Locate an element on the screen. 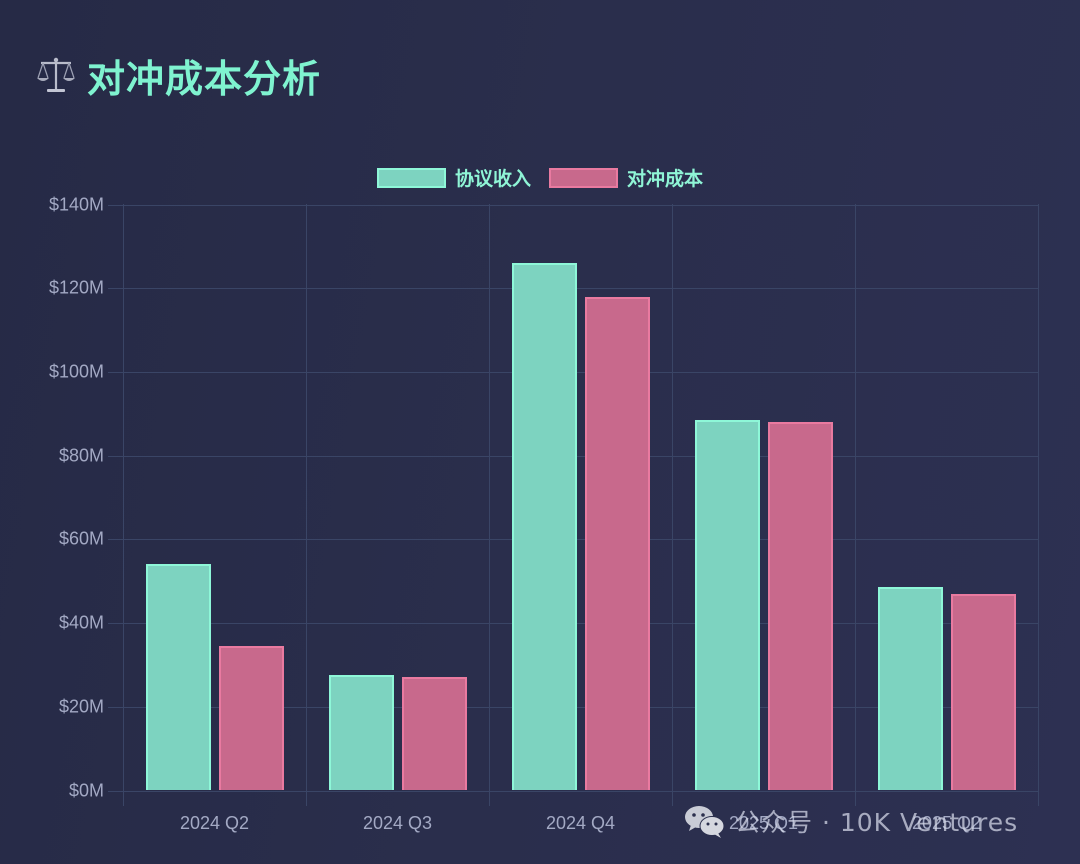 This screenshot has height=864, width=1080. x-axis-tick-label: 2025 Q2 is located at coordinates (946, 823).